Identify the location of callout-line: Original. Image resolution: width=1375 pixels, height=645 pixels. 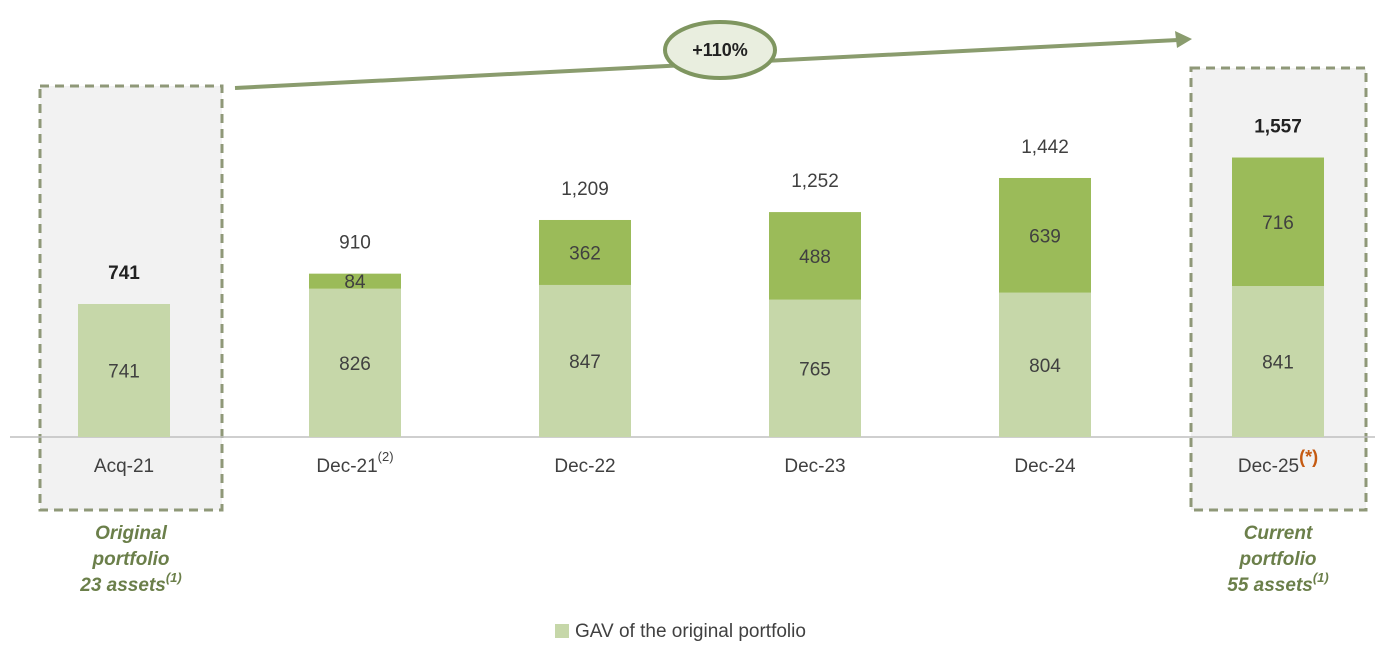
(131, 533).